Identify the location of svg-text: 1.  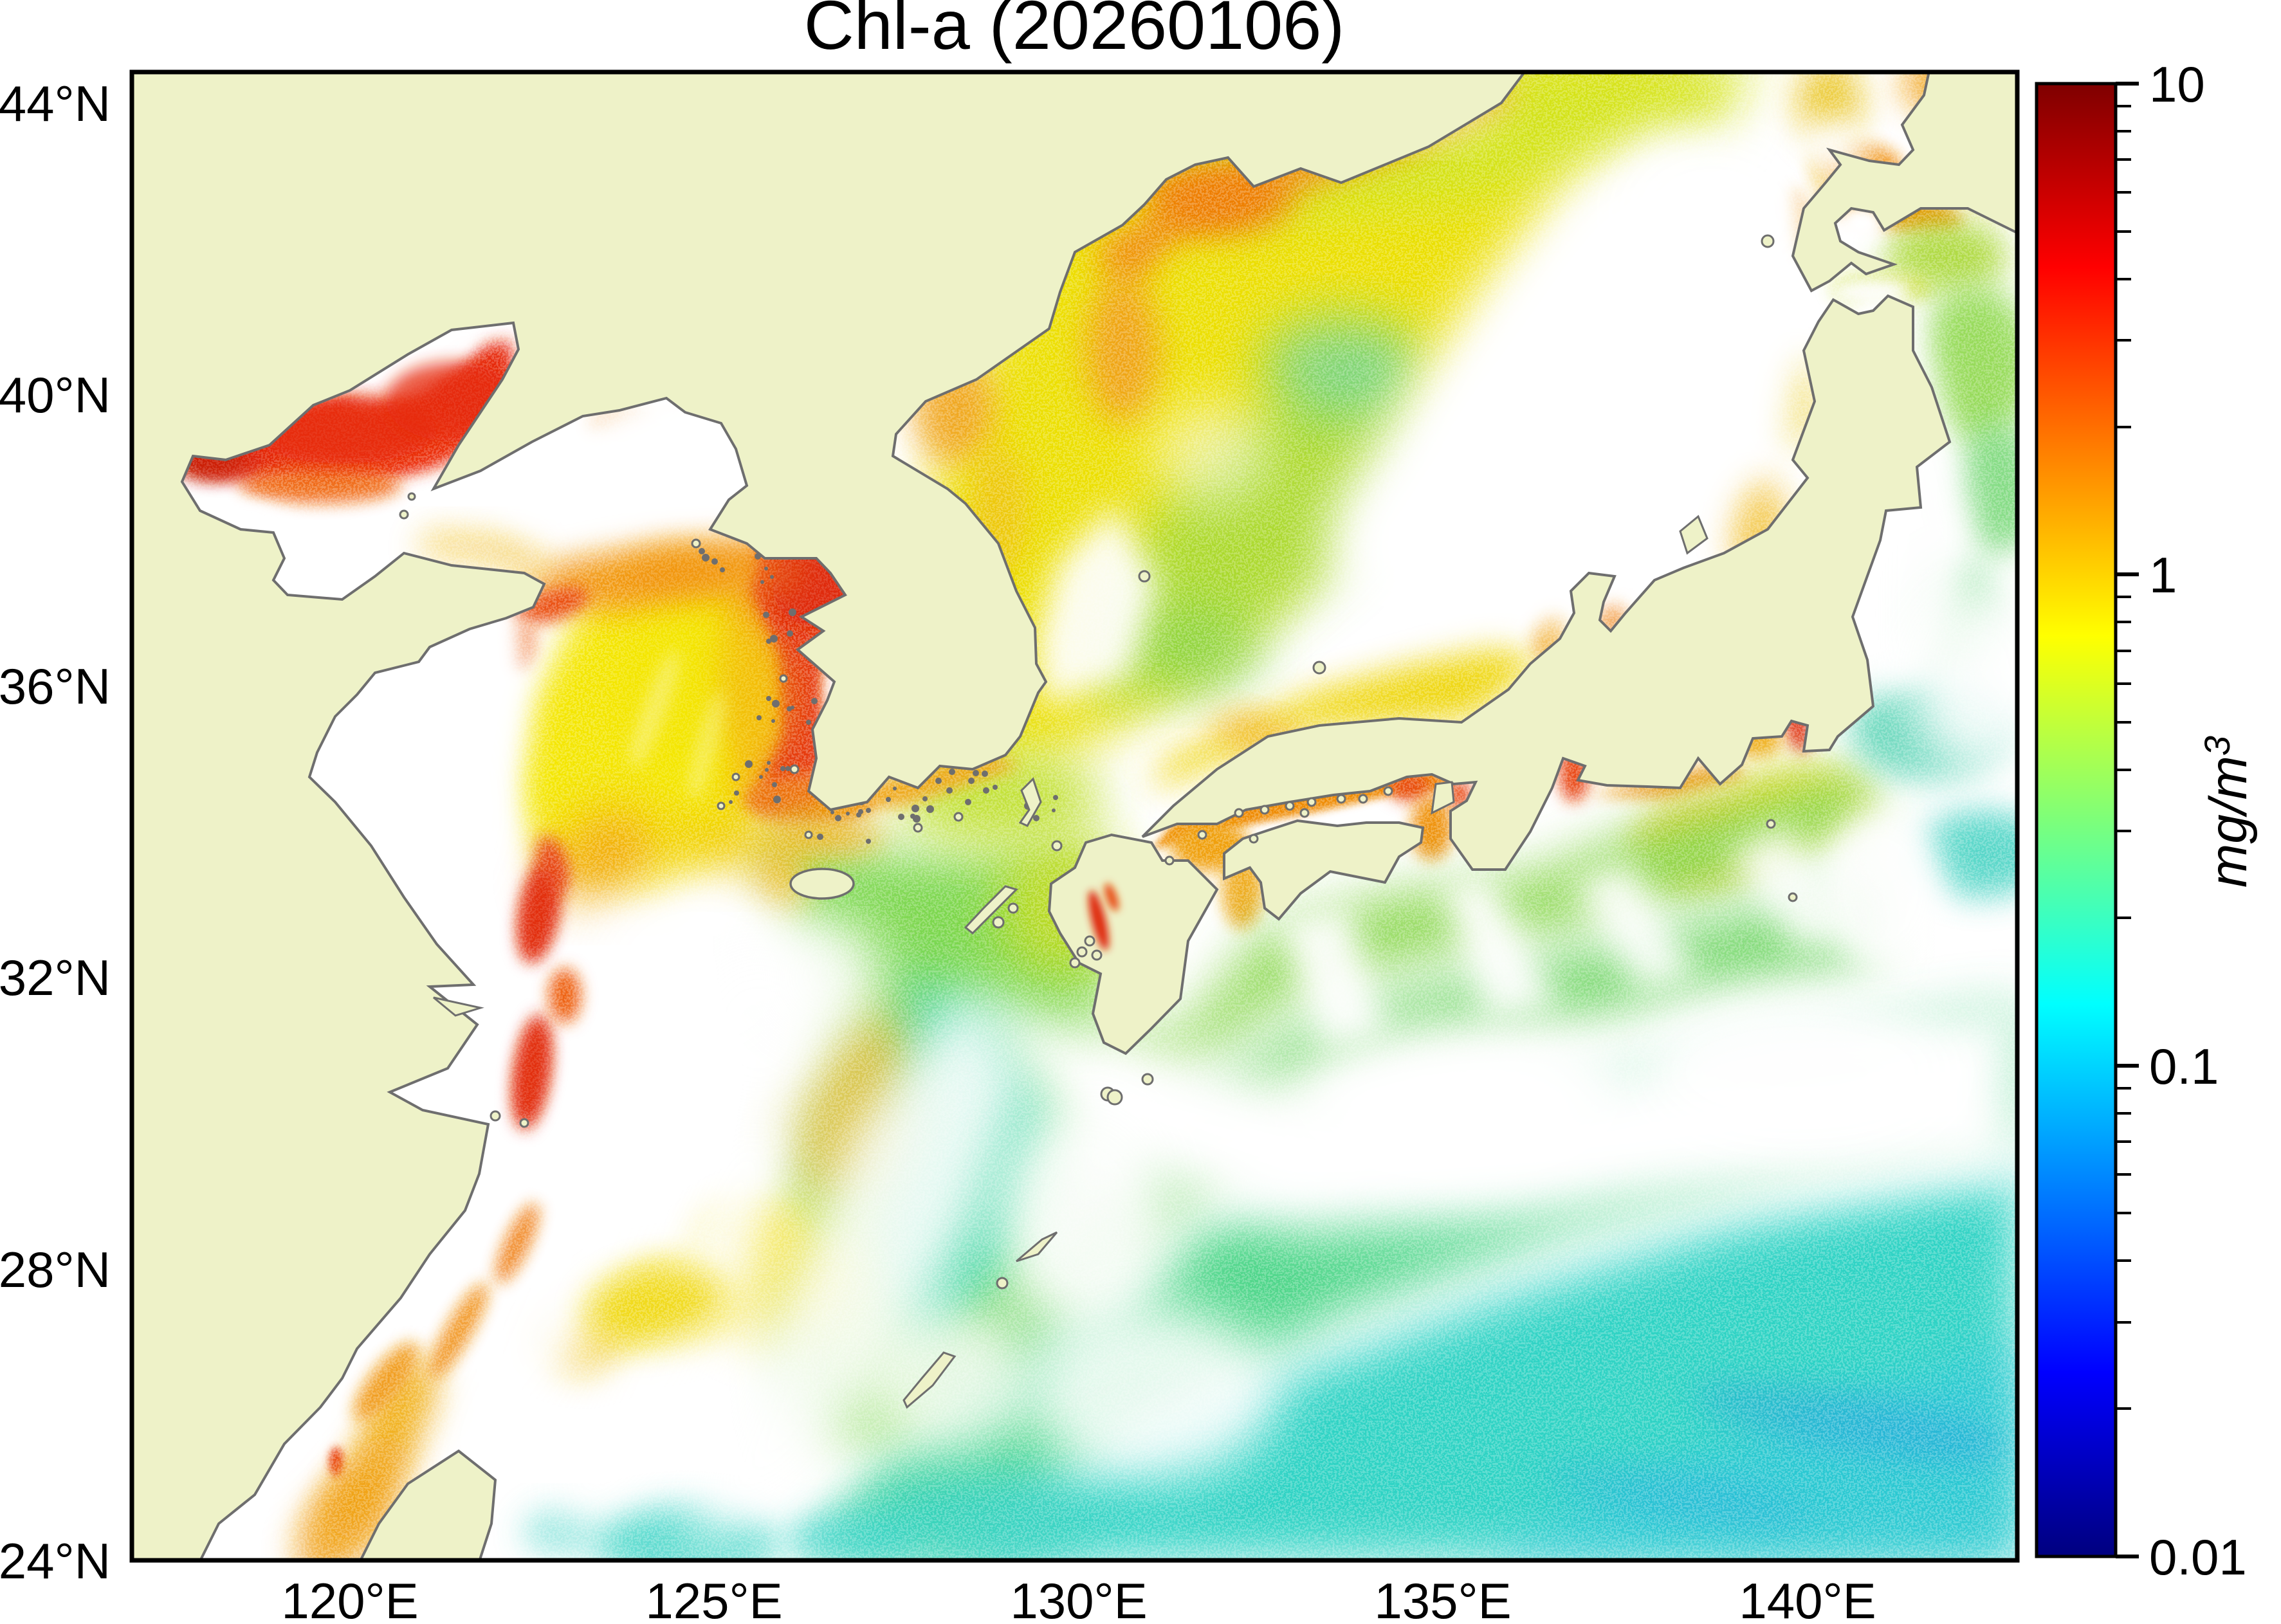
(2163, 575).